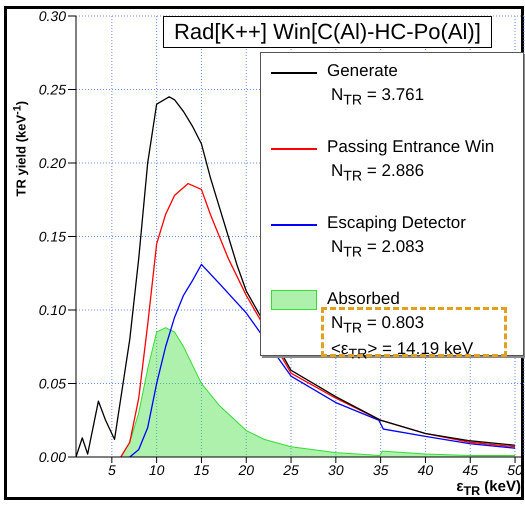  What do you see at coordinates (245, 470) in the screenshot?
I see `x-tick-label: 20` at bounding box center [245, 470].